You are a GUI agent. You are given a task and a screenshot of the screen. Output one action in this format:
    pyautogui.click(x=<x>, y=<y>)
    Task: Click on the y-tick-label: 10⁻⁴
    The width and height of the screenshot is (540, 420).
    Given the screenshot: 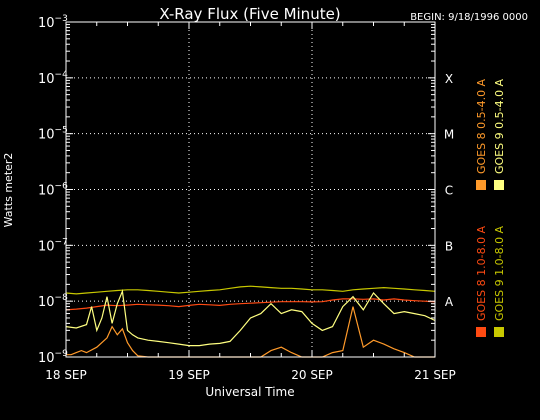 What is the action you would take?
    pyautogui.click(x=53, y=78)
    